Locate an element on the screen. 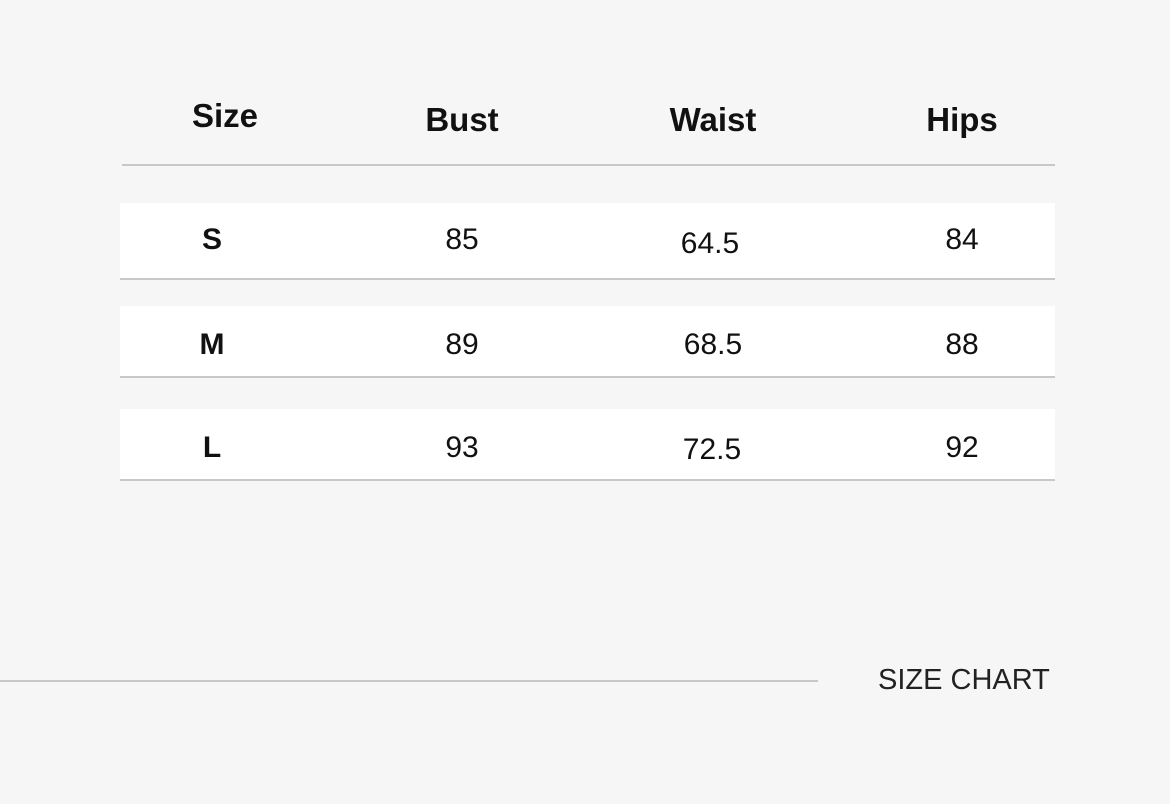  hips-cell: 84 is located at coordinates (962, 239).